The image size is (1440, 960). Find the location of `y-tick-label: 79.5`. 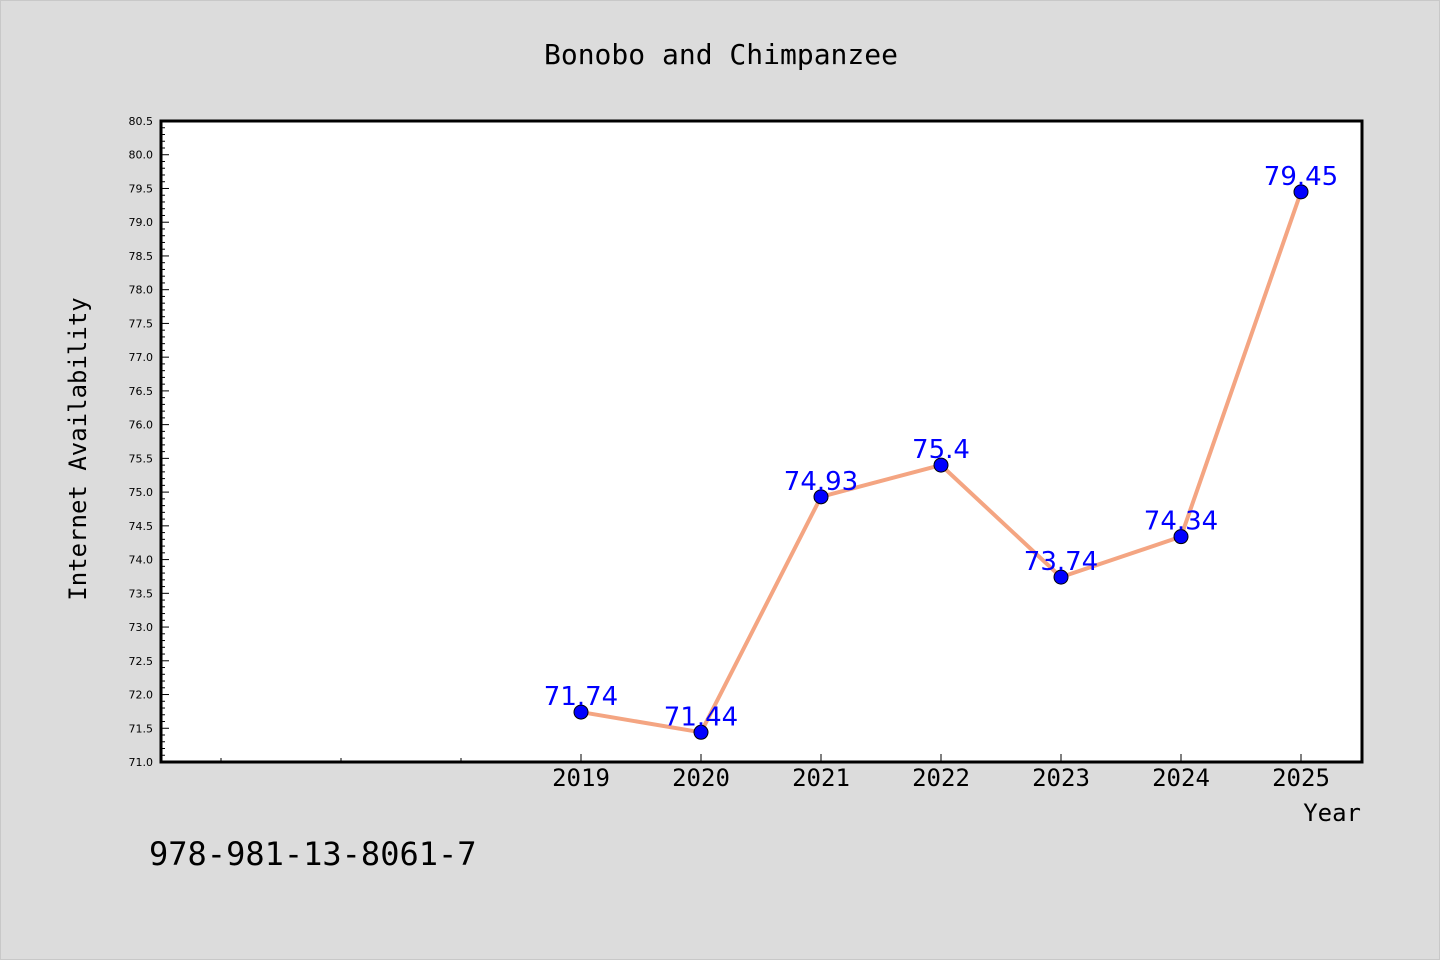

y-tick-label: 79.5 is located at coordinates (141, 188).